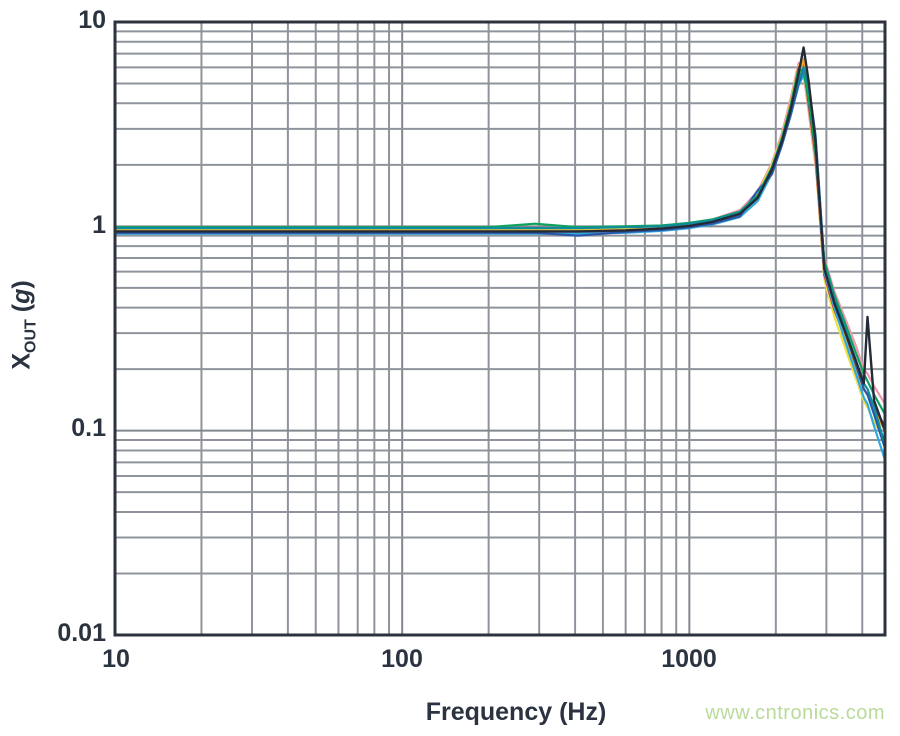 Image resolution: width=900 pixels, height=736 pixels. I want to click on y-tick-0-1: 0.1, so click(88, 428).